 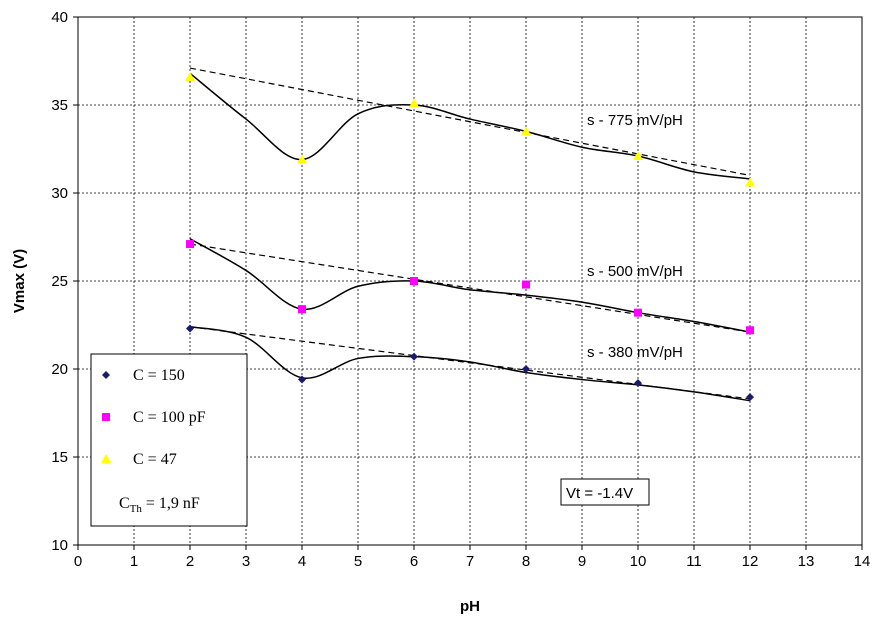 I want to click on y-tick-label: 30, so click(x=59, y=193).